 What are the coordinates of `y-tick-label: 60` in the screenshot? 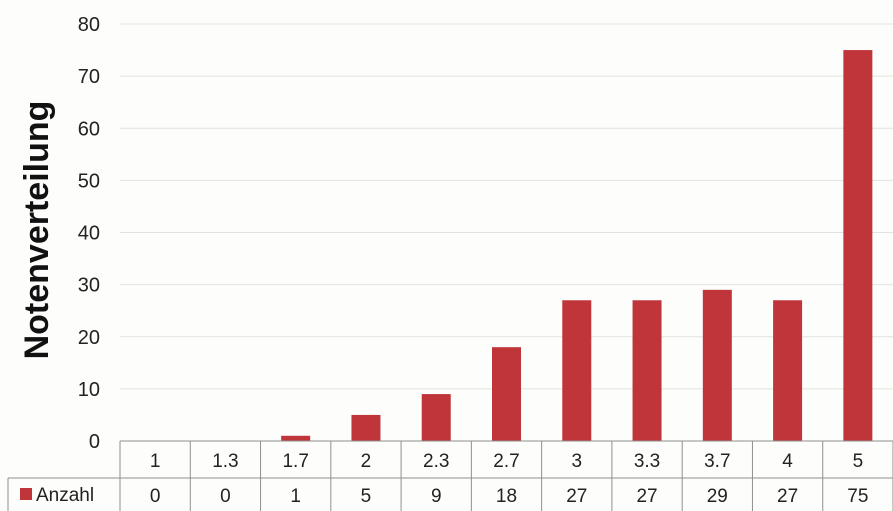 It's located at (89, 129).